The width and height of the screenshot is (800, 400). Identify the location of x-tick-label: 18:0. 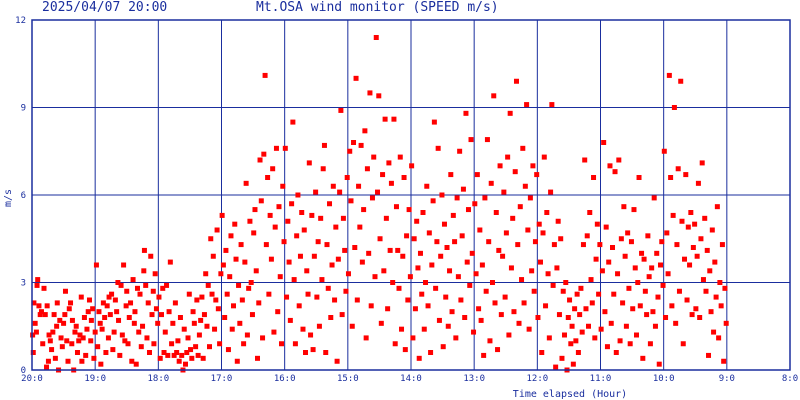
(158, 379).